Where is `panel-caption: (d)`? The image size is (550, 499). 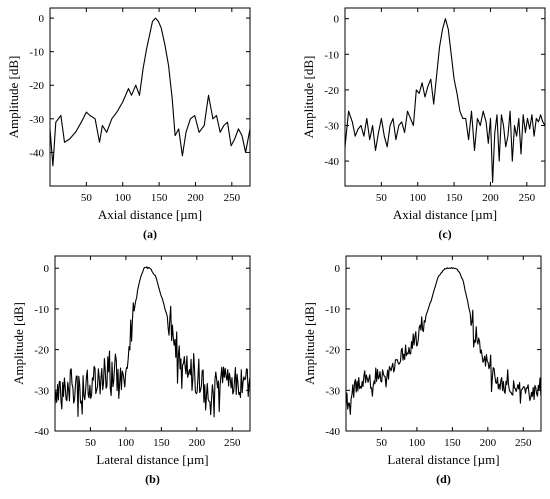 panel-caption: (d) is located at coordinates (443, 479).